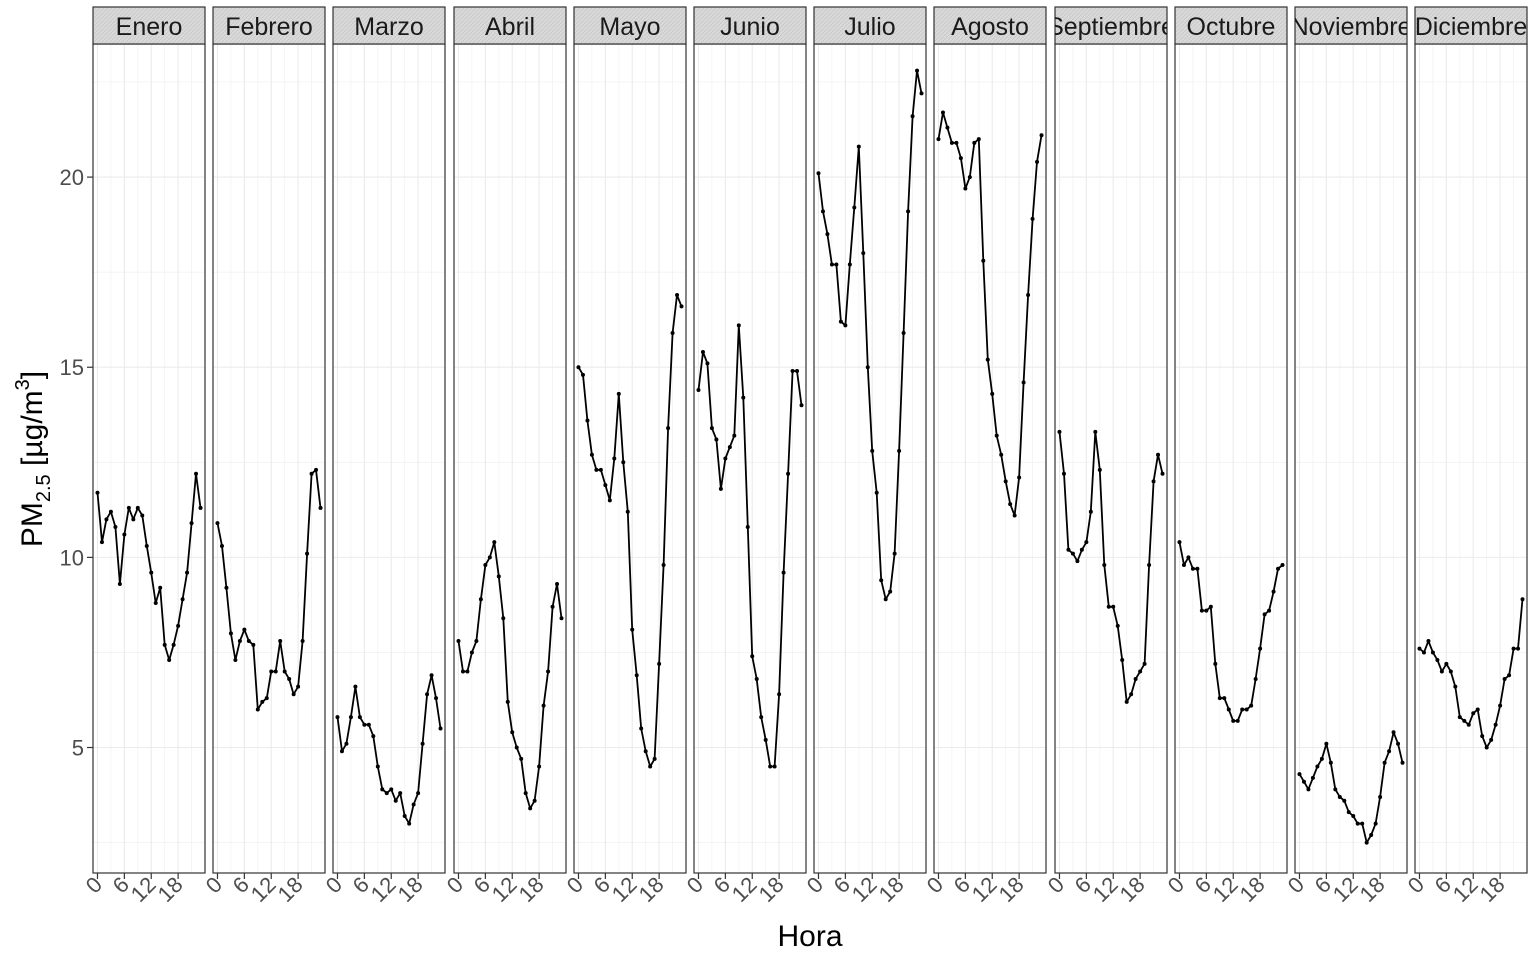 The height and width of the screenshot is (965, 1536). I want to click on y-axis-title-subscript: 2.5, so click(44, 488).